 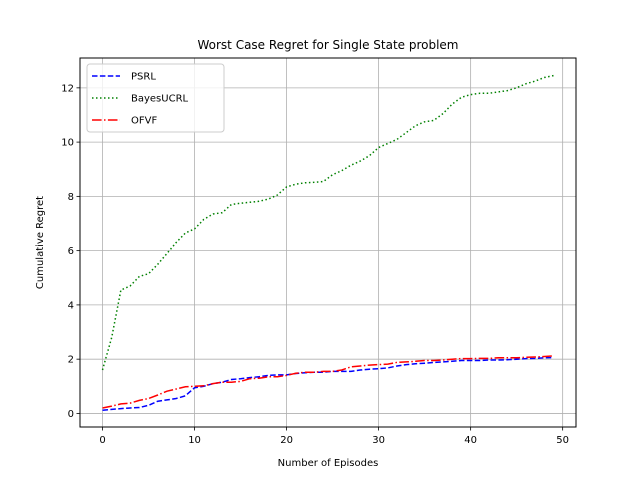 I want to click on y-tick-label: 2, so click(x=71, y=360).